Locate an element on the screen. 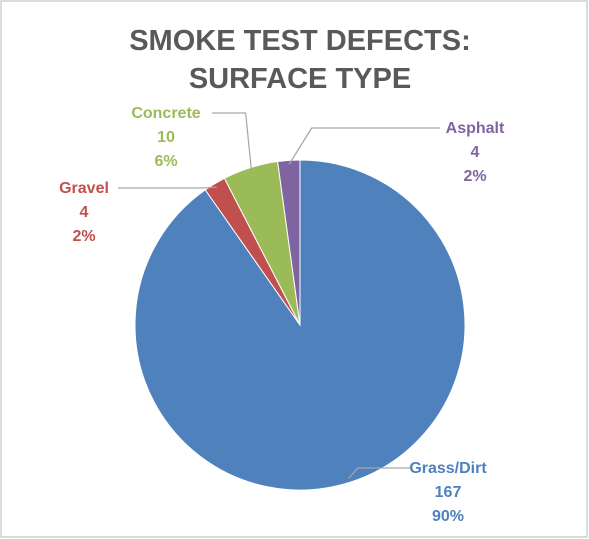 The width and height of the screenshot is (589, 539). data-label-name: Concrete is located at coordinates (165, 113).